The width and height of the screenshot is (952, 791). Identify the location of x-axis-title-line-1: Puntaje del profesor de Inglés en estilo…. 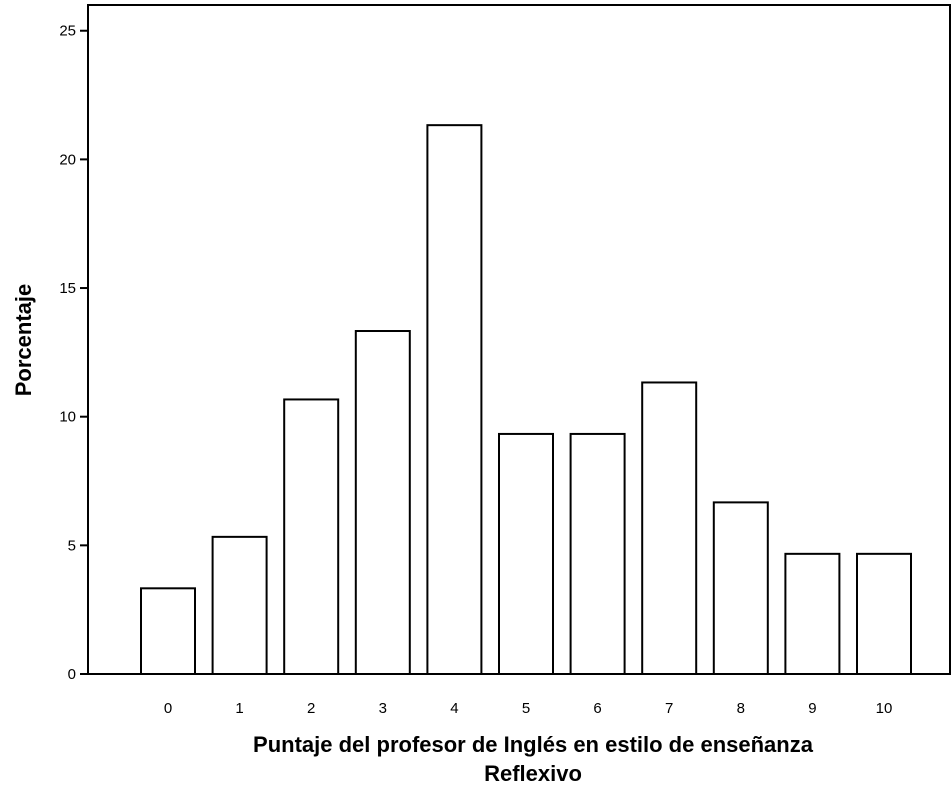
(533, 744).